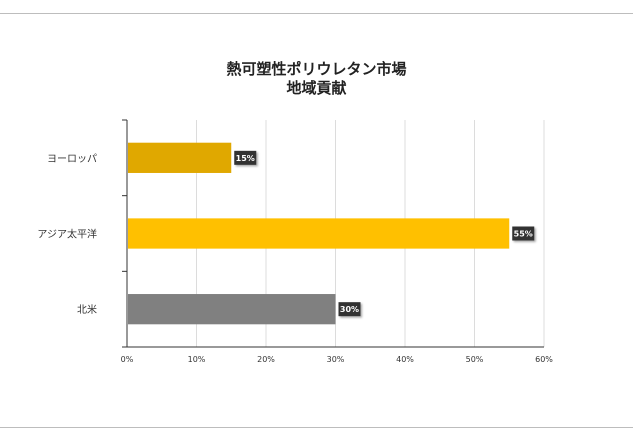  Describe the element at coordinates (72, 159) in the screenshot. I see `category-label: ヨーロッパ` at that location.